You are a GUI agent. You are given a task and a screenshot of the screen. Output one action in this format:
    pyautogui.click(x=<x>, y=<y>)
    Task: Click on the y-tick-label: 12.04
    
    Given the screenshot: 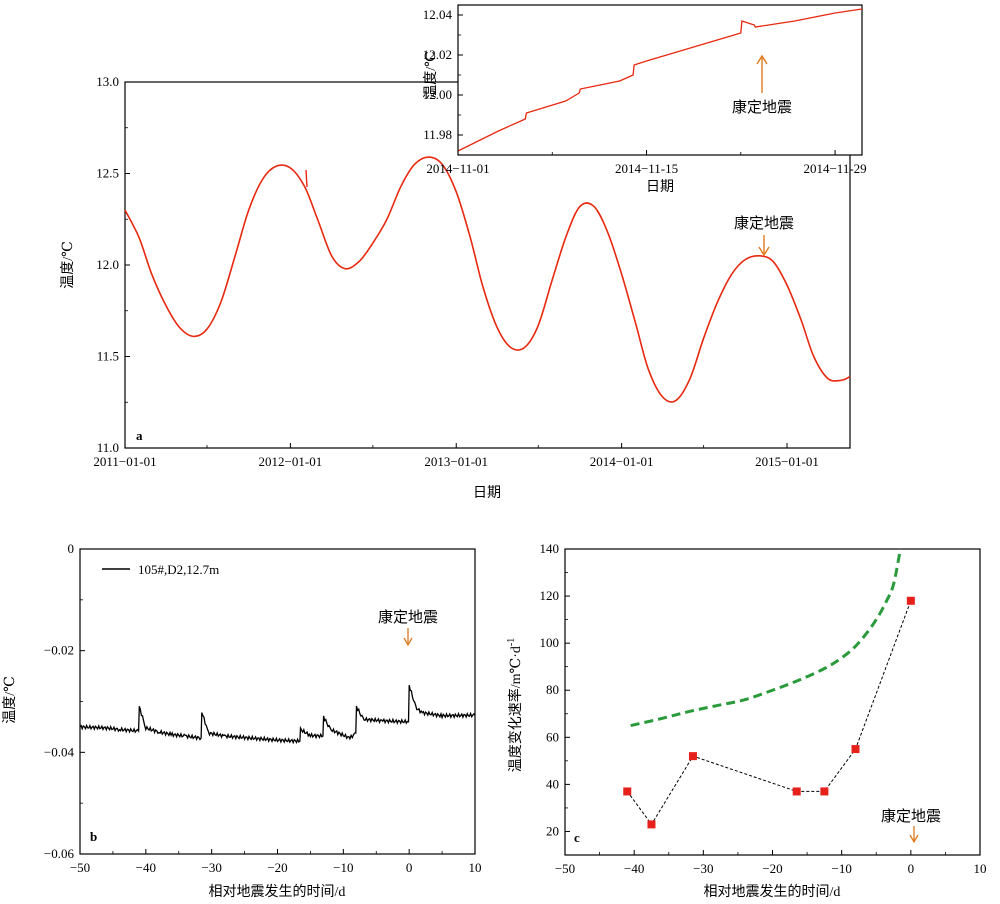 What is the action you would take?
    pyautogui.click(x=438, y=14)
    